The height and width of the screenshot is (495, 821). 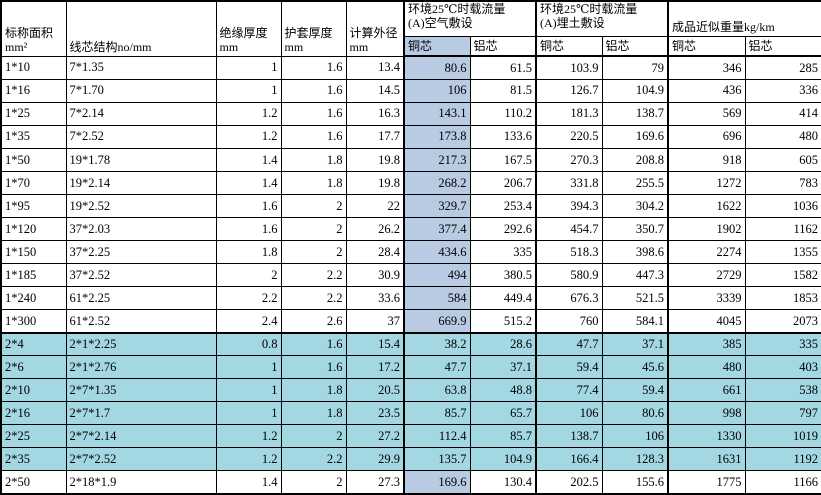 What do you see at coordinates (635, 344) in the screenshot?
I see `cell-soil-al: 37.1` at bounding box center [635, 344].